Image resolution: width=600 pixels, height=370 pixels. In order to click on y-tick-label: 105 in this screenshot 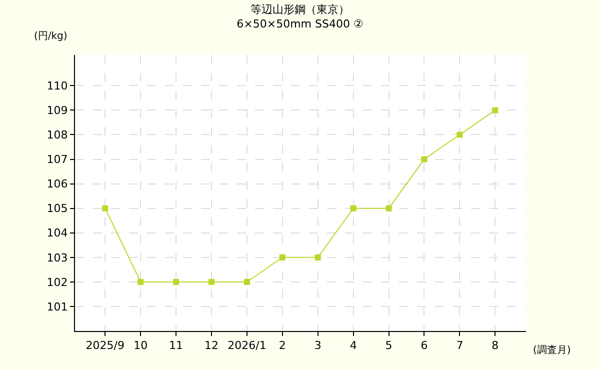, I will do `click(57, 209)`.